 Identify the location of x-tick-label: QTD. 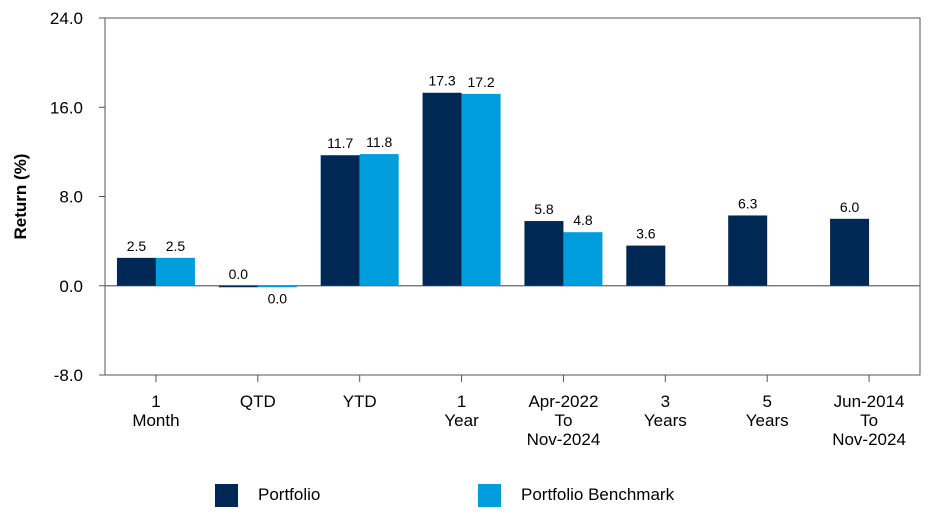
(257, 401).